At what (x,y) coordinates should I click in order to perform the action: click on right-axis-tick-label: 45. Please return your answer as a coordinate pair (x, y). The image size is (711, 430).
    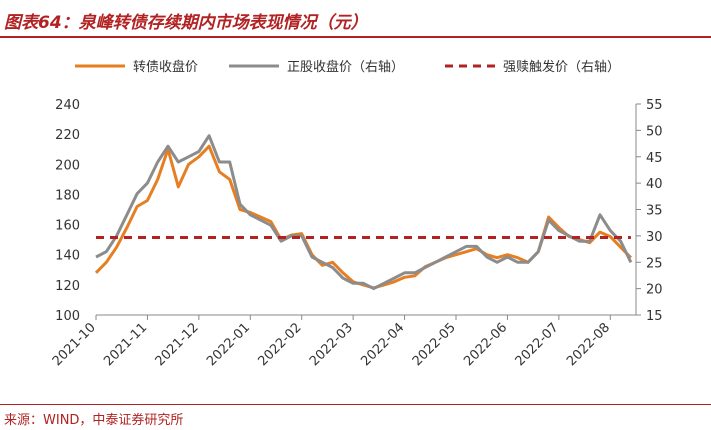
    Looking at the image, I should click on (654, 158).